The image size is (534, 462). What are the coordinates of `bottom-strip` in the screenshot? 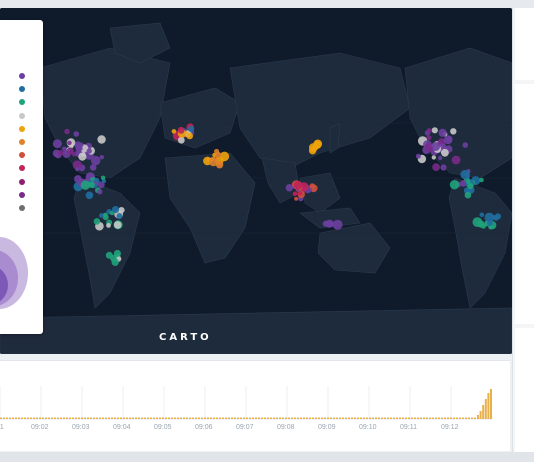 It's located at (267, 457).